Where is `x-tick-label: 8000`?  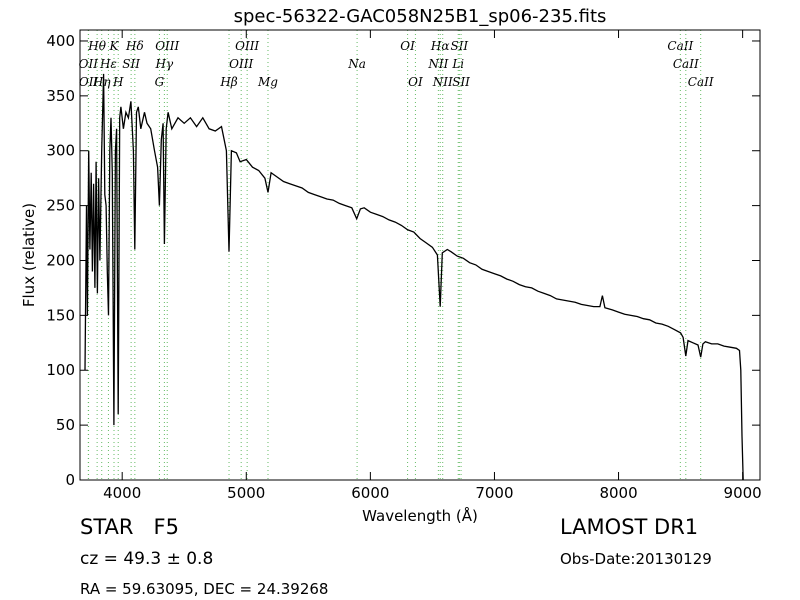 x-tick-label: 8000 is located at coordinates (618, 493).